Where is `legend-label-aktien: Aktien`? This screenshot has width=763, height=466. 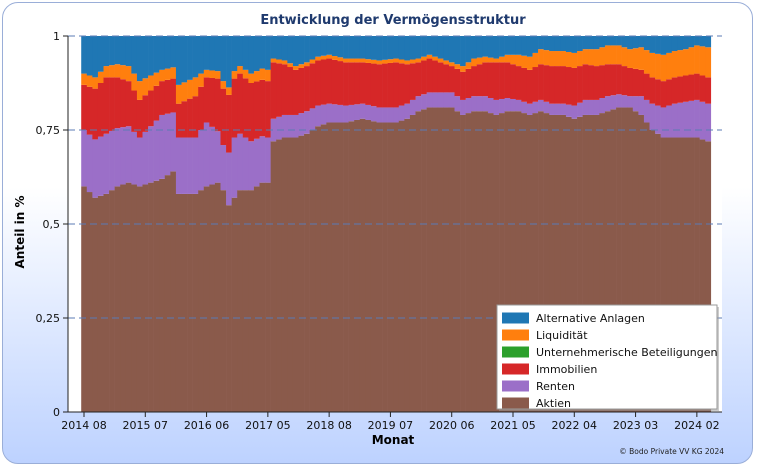
legend-label-aktien: Aktien is located at coordinates (553, 403).